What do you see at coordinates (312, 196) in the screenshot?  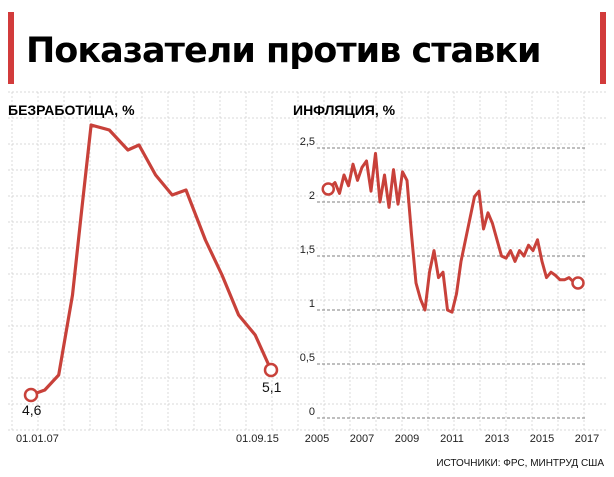 I see `inflation-y-tick-label: 2` at bounding box center [312, 196].